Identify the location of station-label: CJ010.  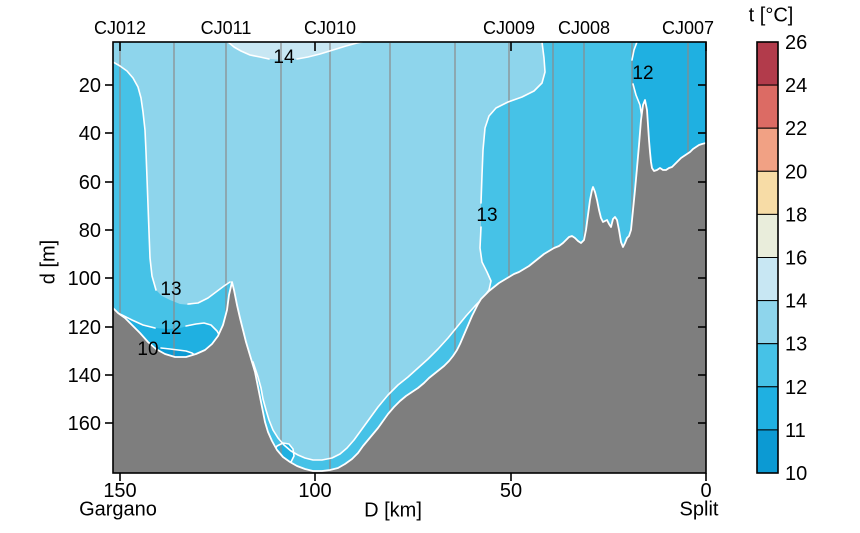
(330, 28).